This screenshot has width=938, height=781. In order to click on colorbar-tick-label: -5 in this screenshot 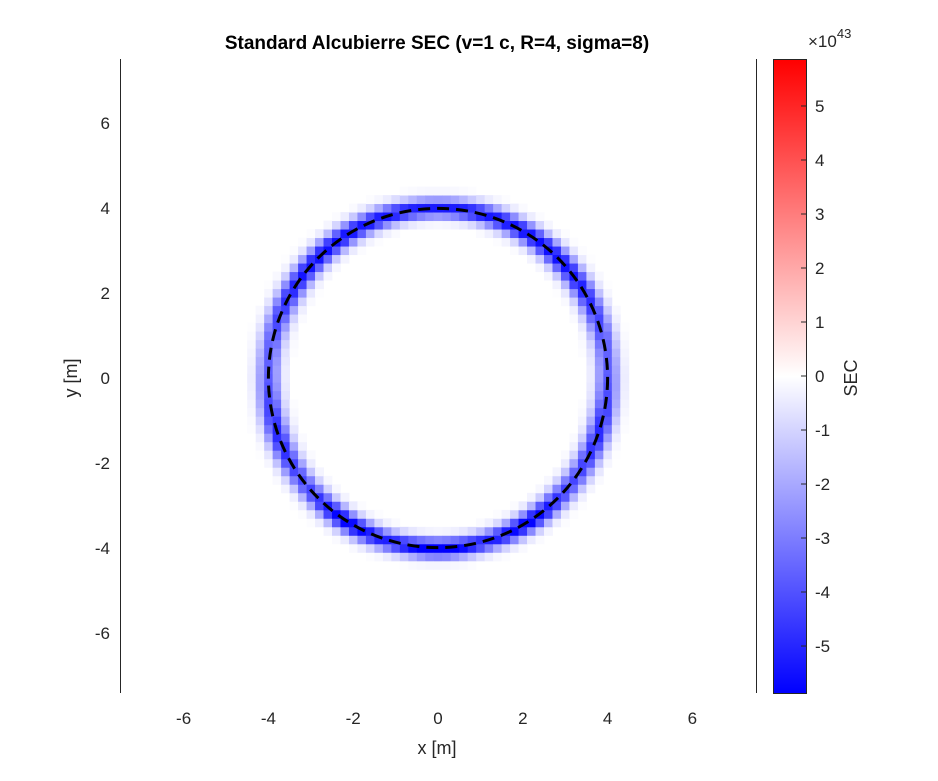, I will do `click(822, 646)`.